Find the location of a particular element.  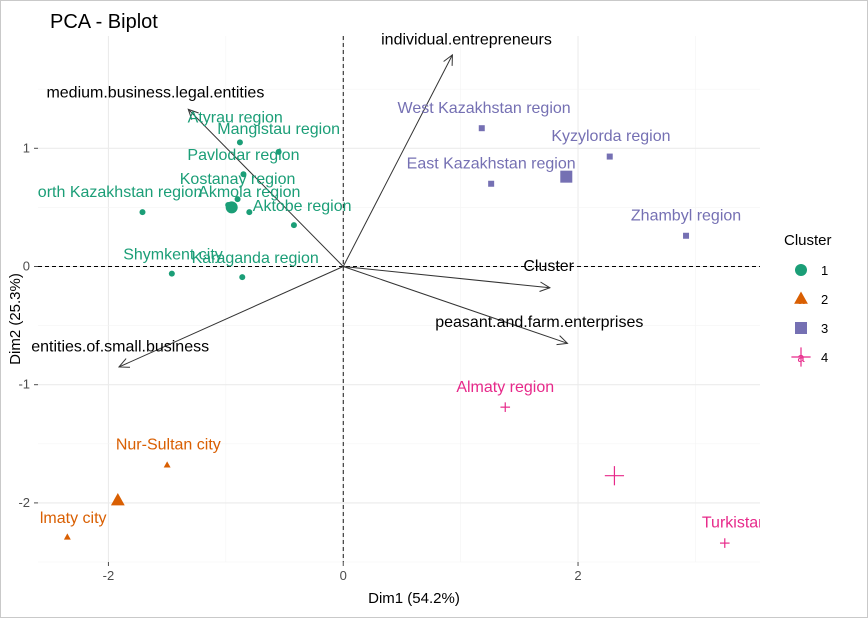

arrowhead-entities-of-small-business is located at coordinates (124, 363).